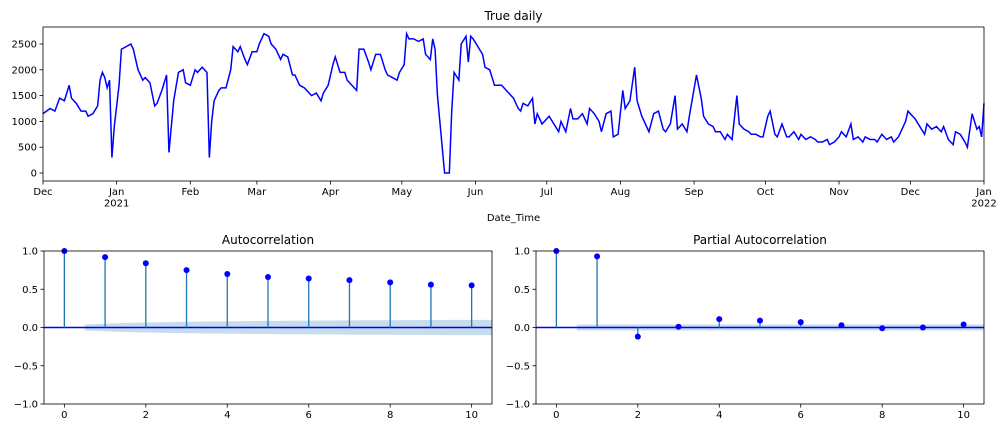 This screenshot has width=1008, height=432. What do you see at coordinates (268, 240) in the screenshot?
I see `chart-title: Autocorrelation` at bounding box center [268, 240].